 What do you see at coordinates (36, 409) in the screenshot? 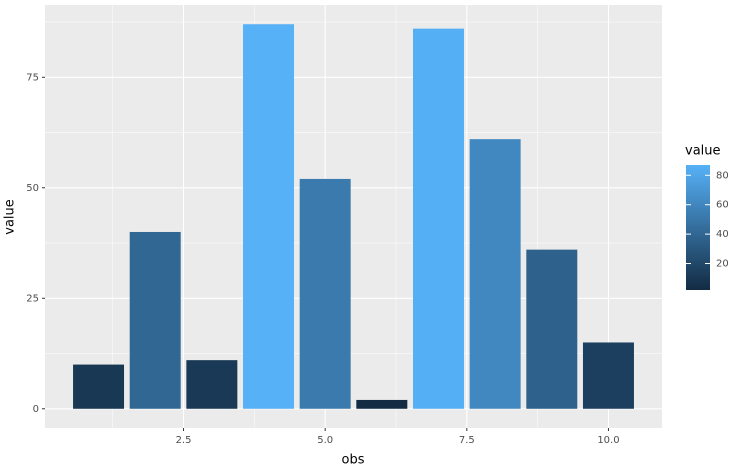
I see `y-tick-label: 0` at bounding box center [36, 409].